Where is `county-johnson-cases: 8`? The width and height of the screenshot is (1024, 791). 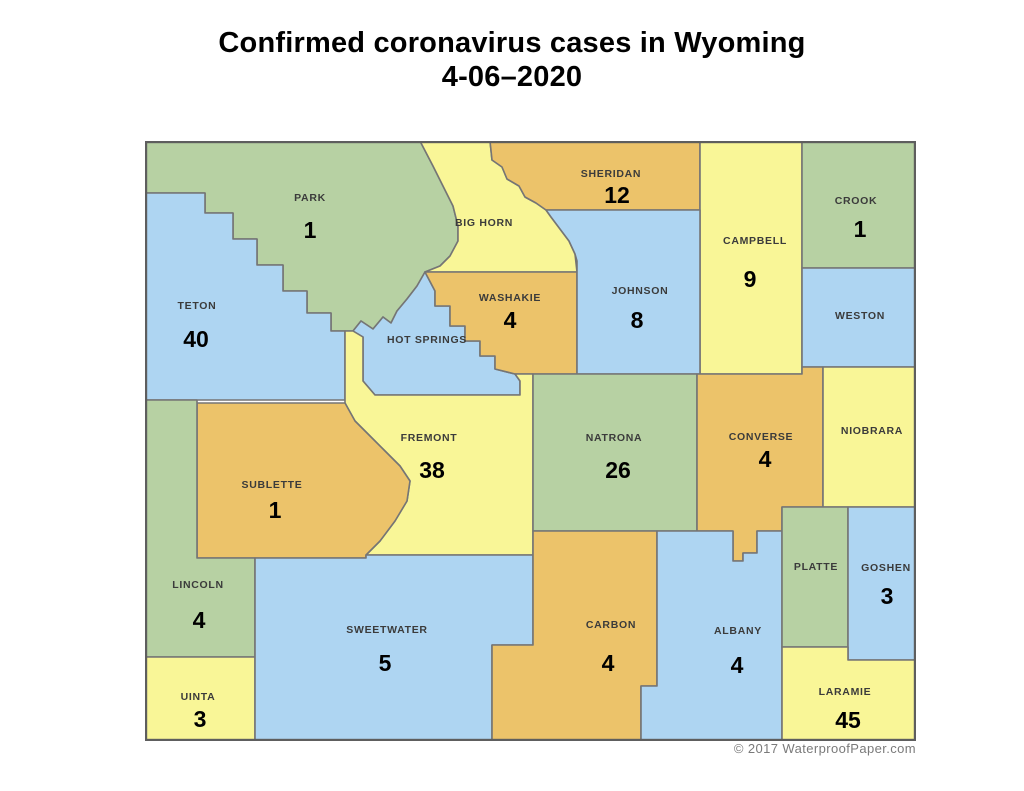
county-johnson-cases: 8 is located at coordinates (637, 320).